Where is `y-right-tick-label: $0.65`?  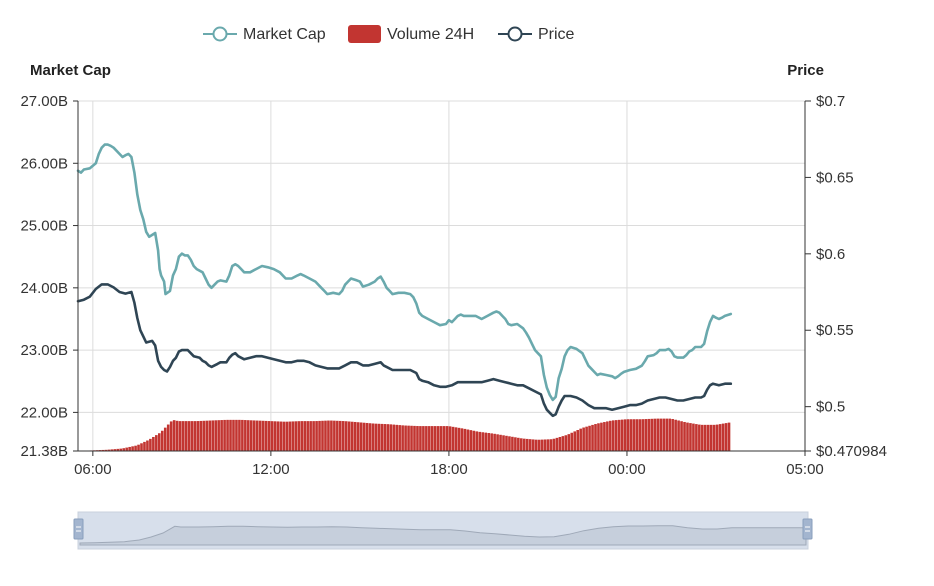
y-right-tick-label: $0.65 is located at coordinates (835, 177).